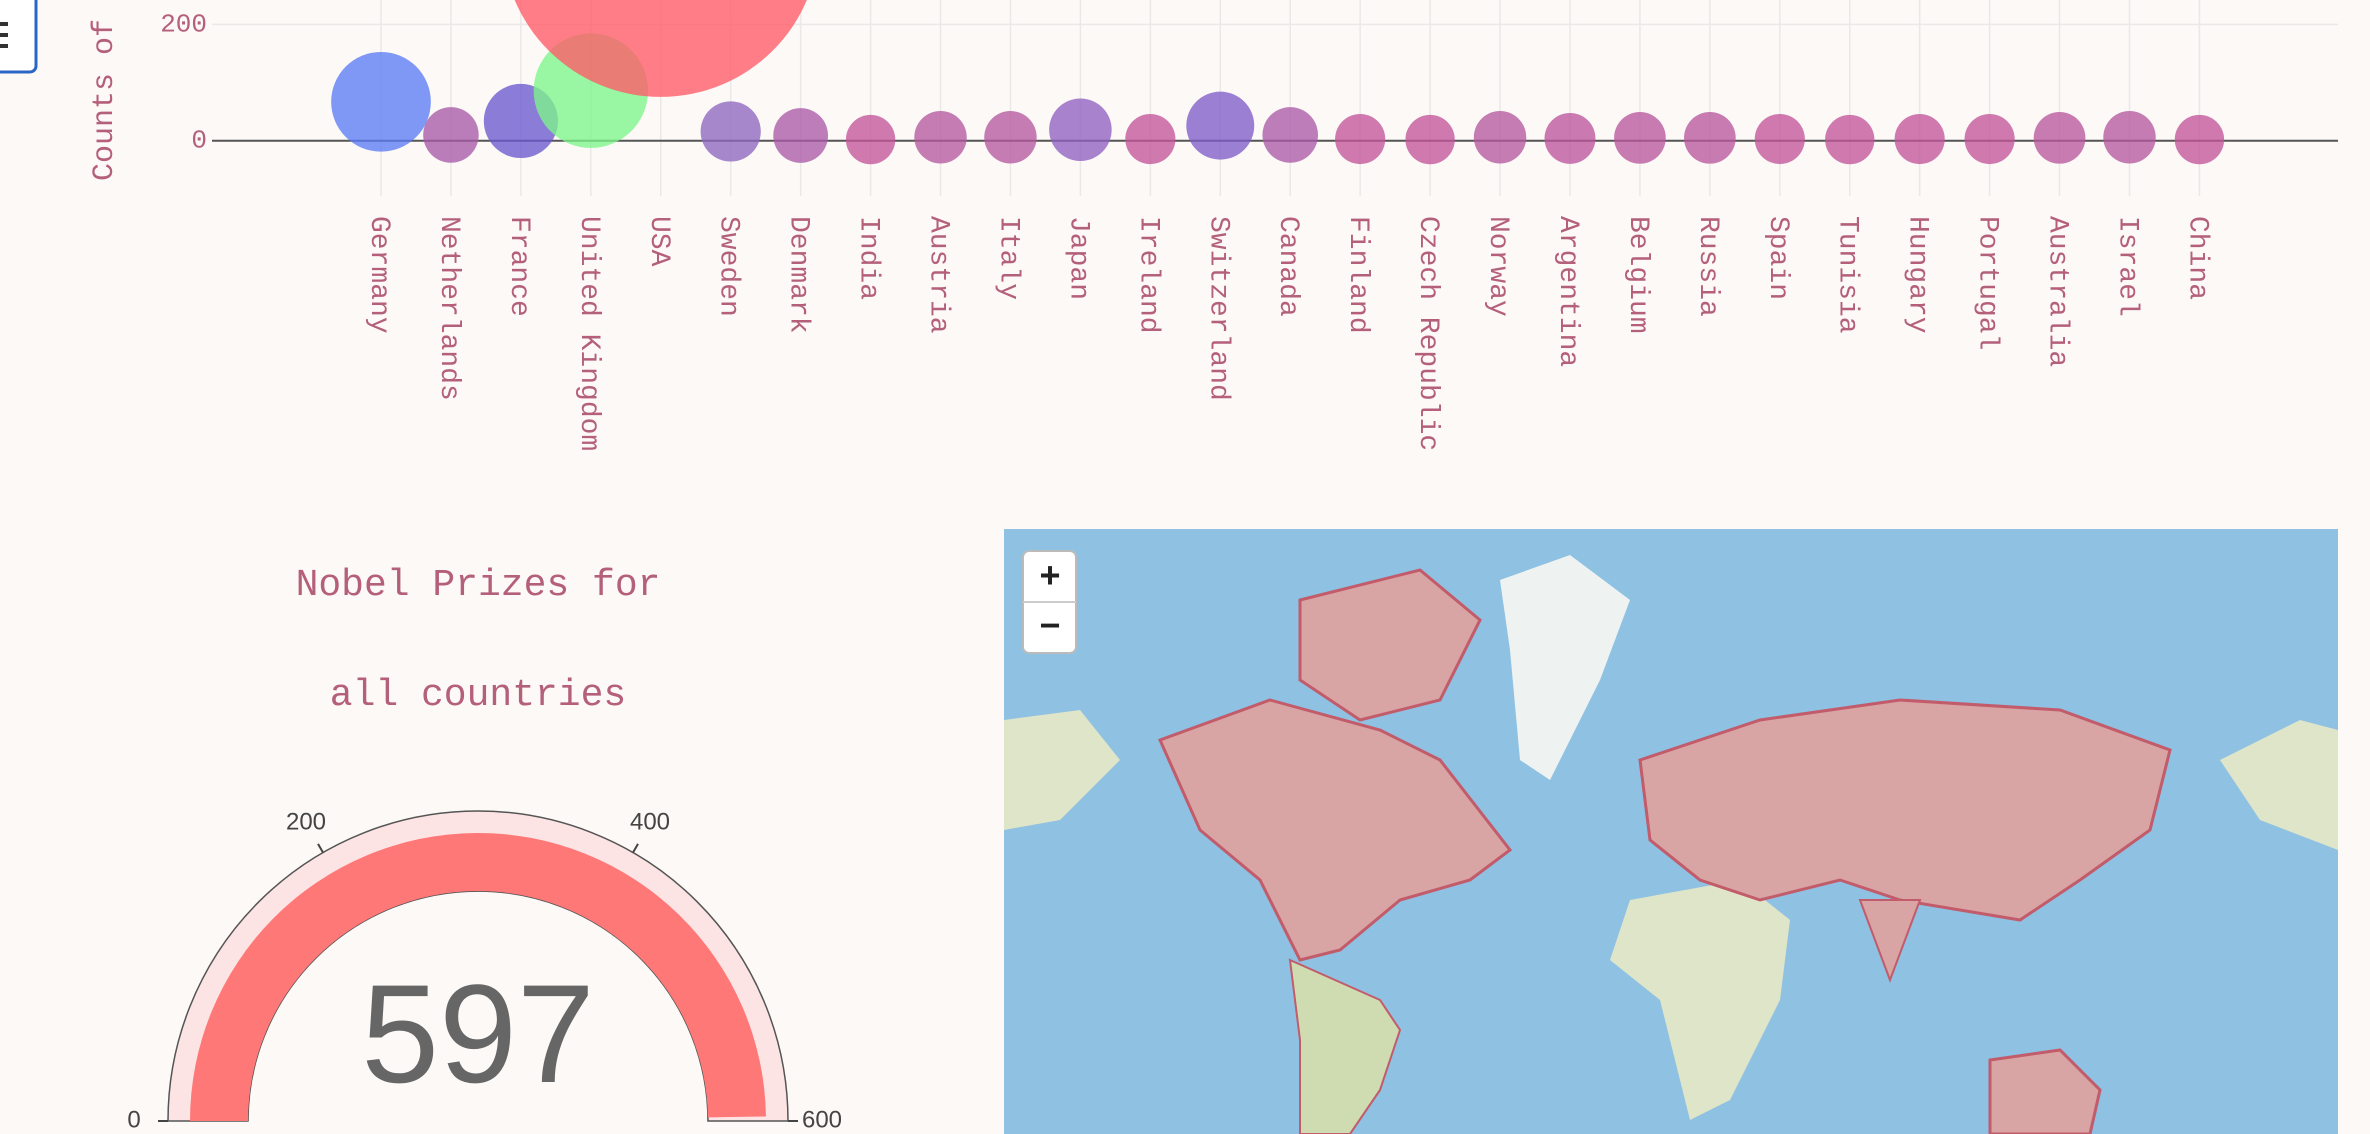  What do you see at coordinates (2196, 258) in the screenshot?
I see `x-tick-label: China` at bounding box center [2196, 258].